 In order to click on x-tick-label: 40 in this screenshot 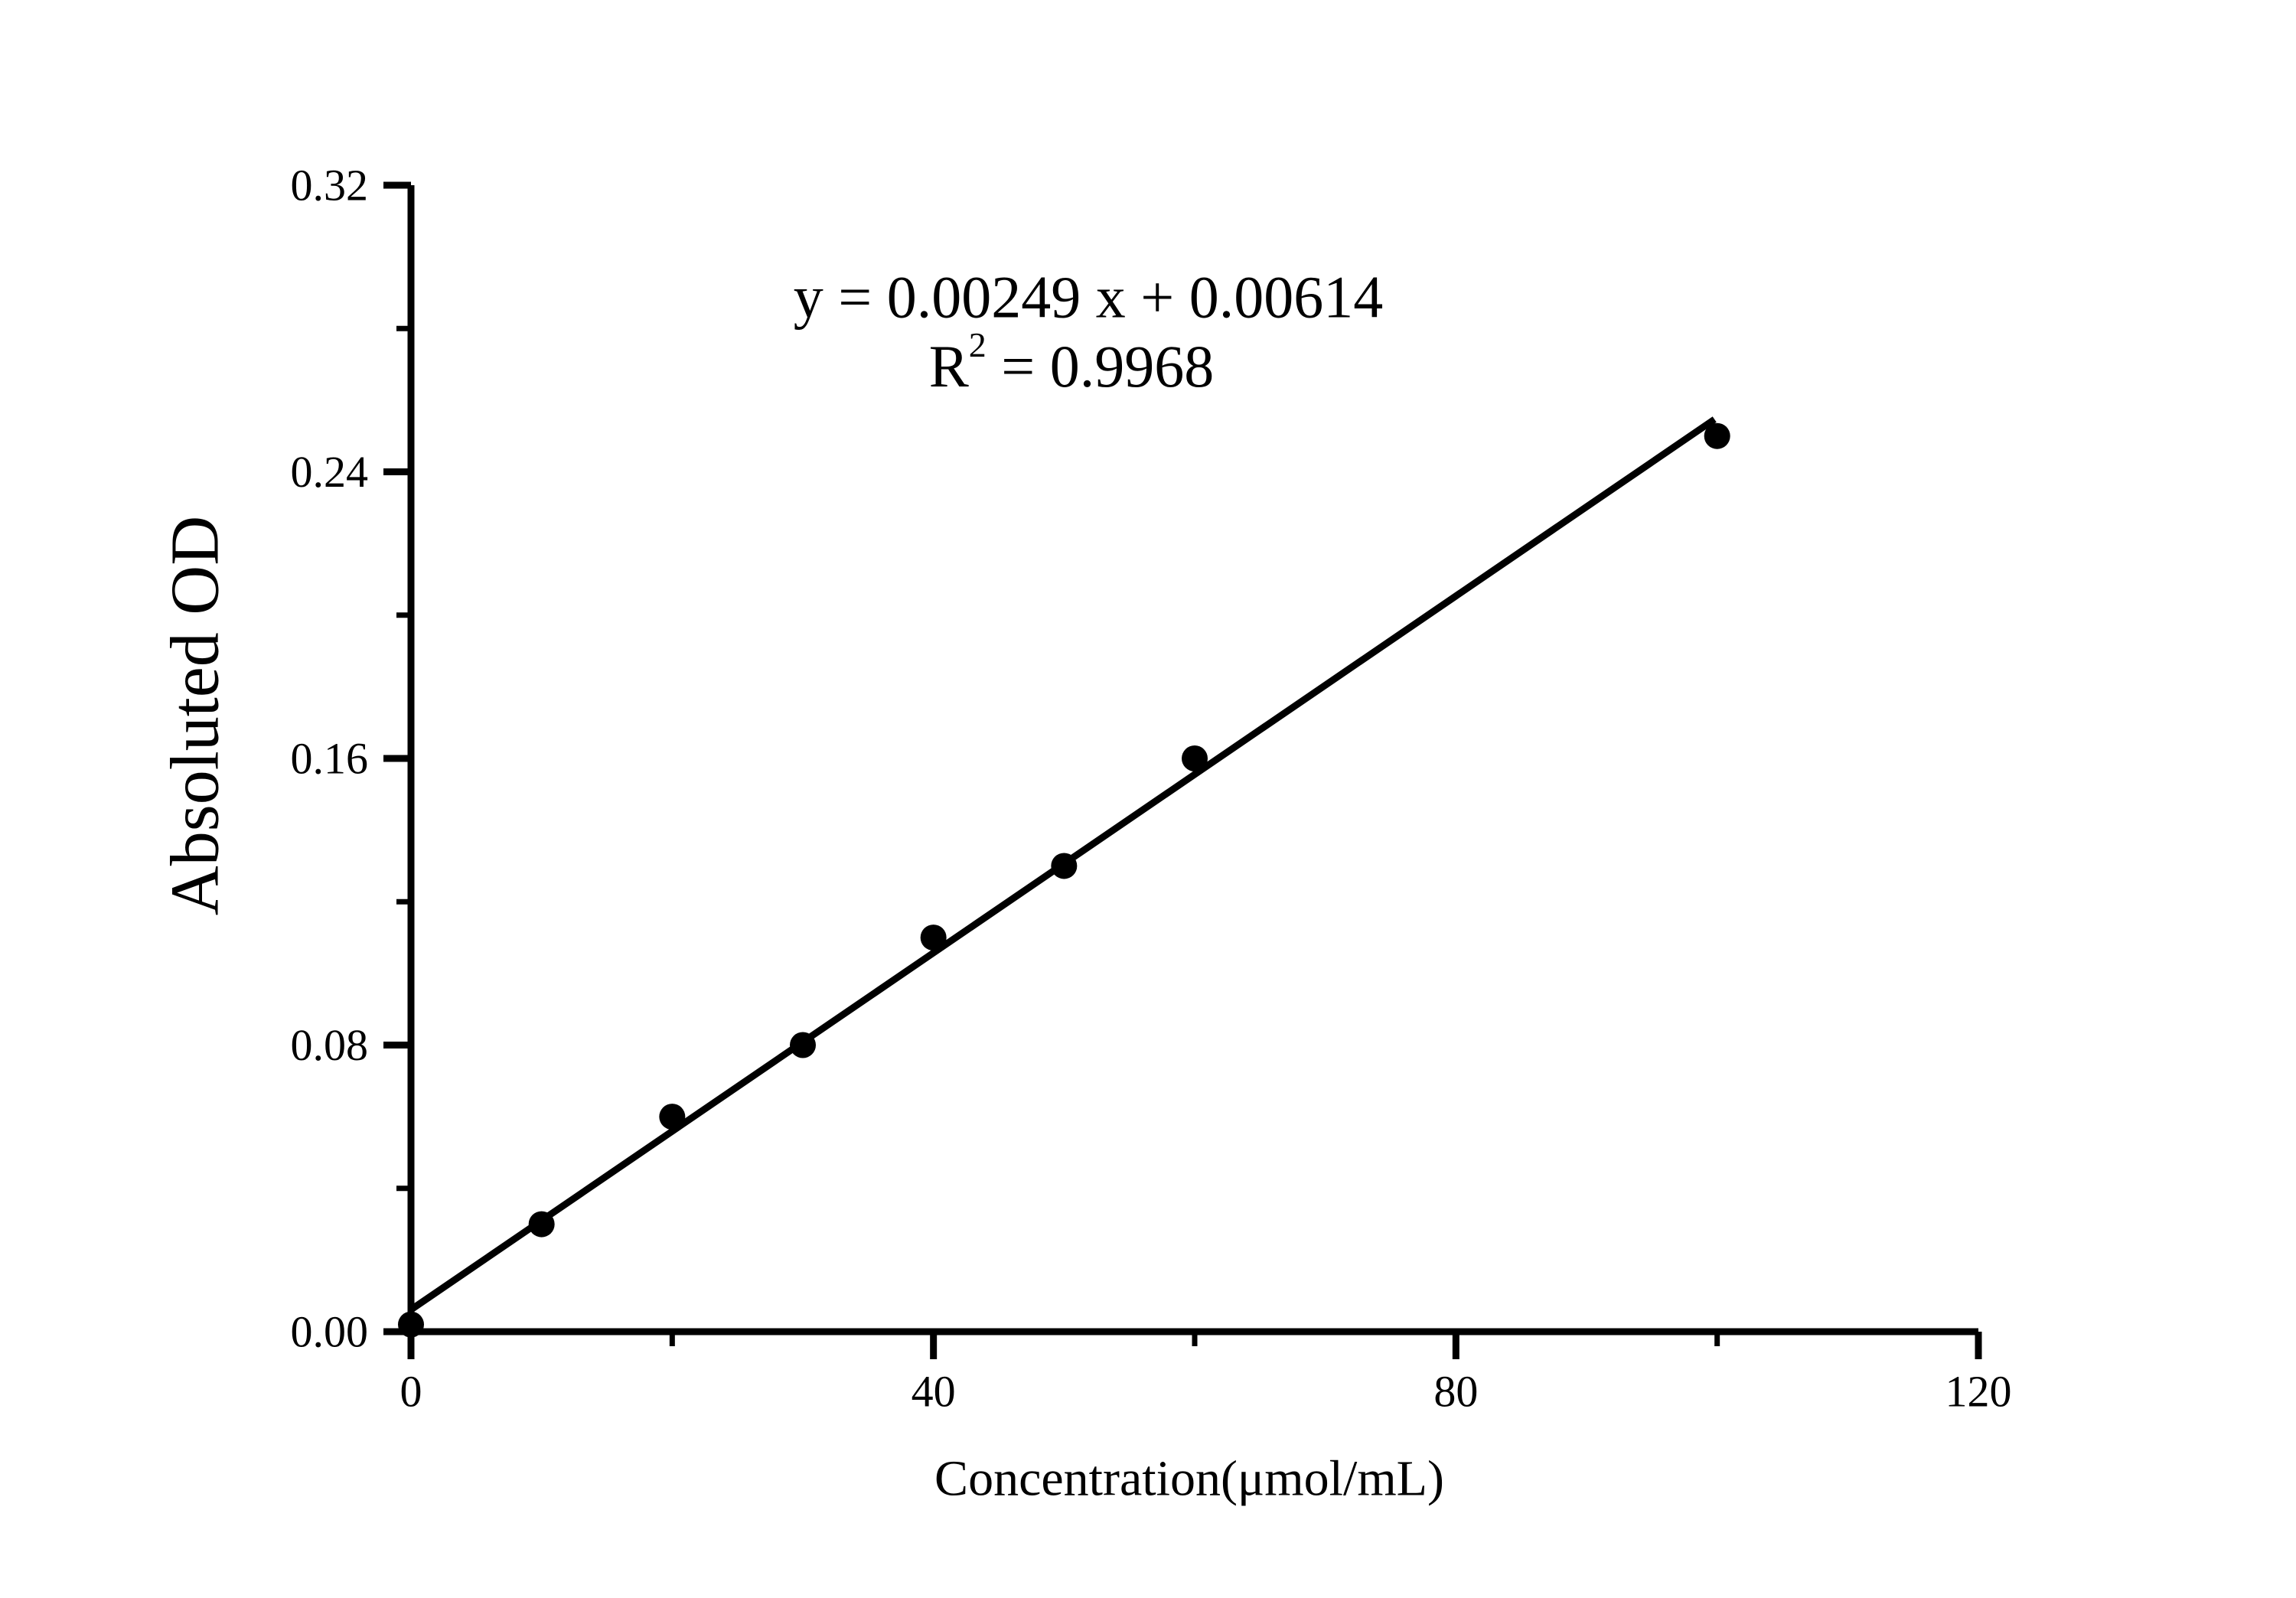, I will do `click(934, 1392)`.